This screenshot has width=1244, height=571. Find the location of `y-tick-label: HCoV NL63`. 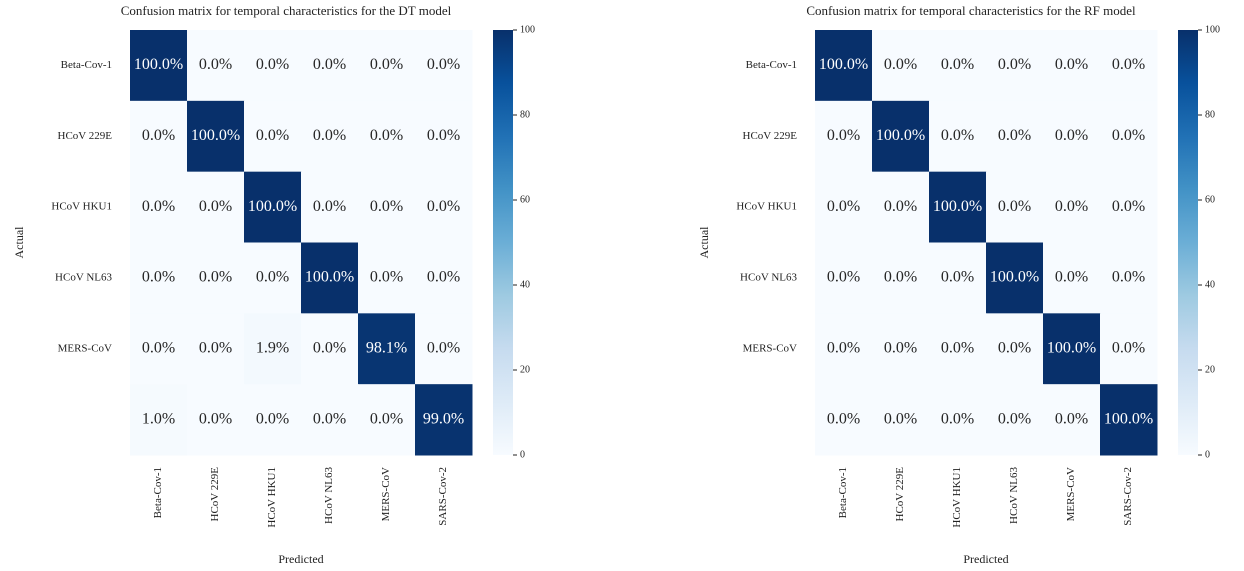

y-tick-label: HCoV NL63 is located at coordinates (768, 277).